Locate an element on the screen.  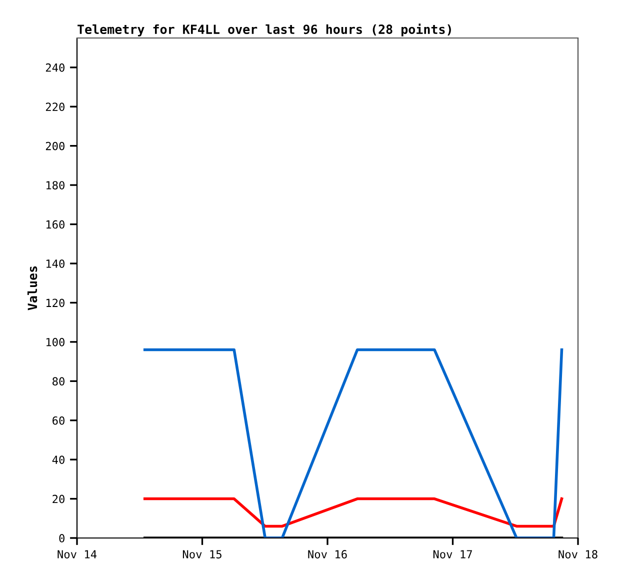
y-tick-label: 180 is located at coordinates (55, 185).